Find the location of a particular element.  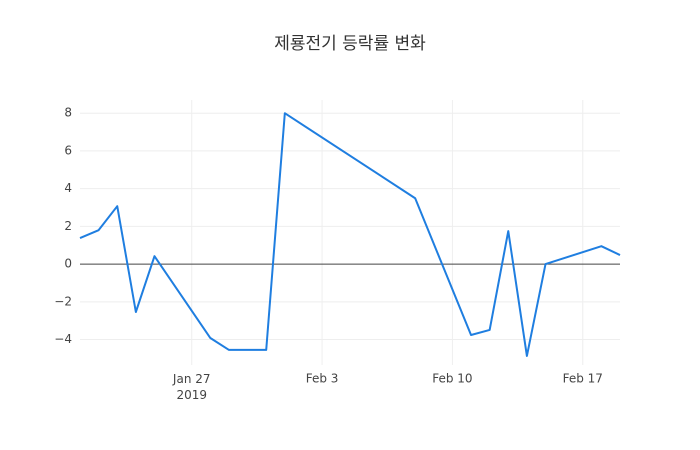

y-tick-label: 6 is located at coordinates (68, 150).